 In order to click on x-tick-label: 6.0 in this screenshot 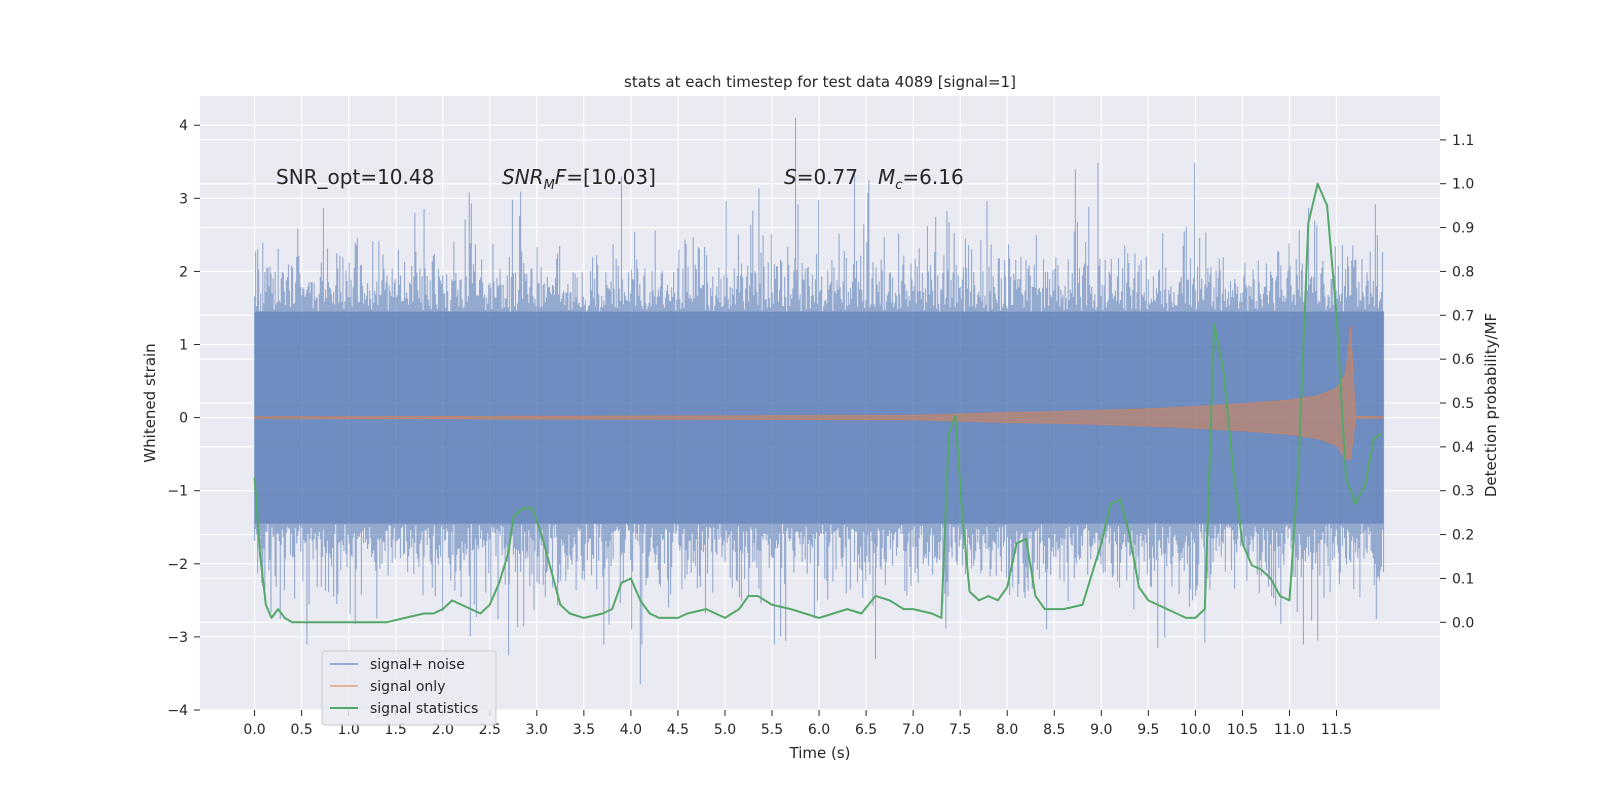, I will do `click(819, 730)`.